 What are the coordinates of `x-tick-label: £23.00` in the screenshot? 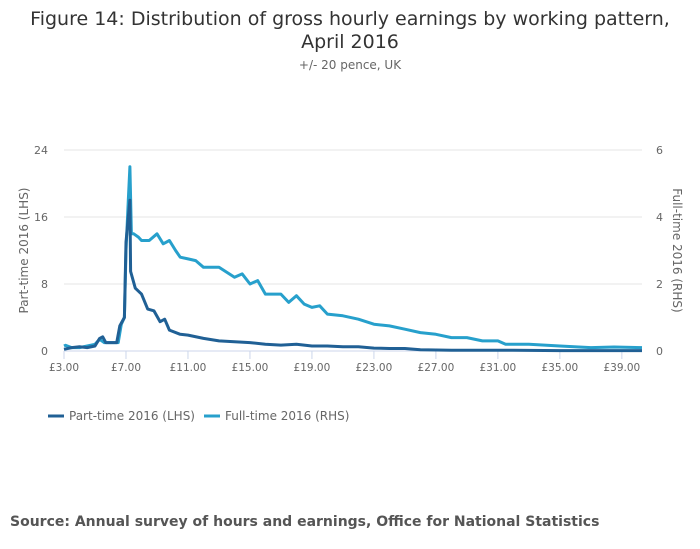 It's located at (374, 368).